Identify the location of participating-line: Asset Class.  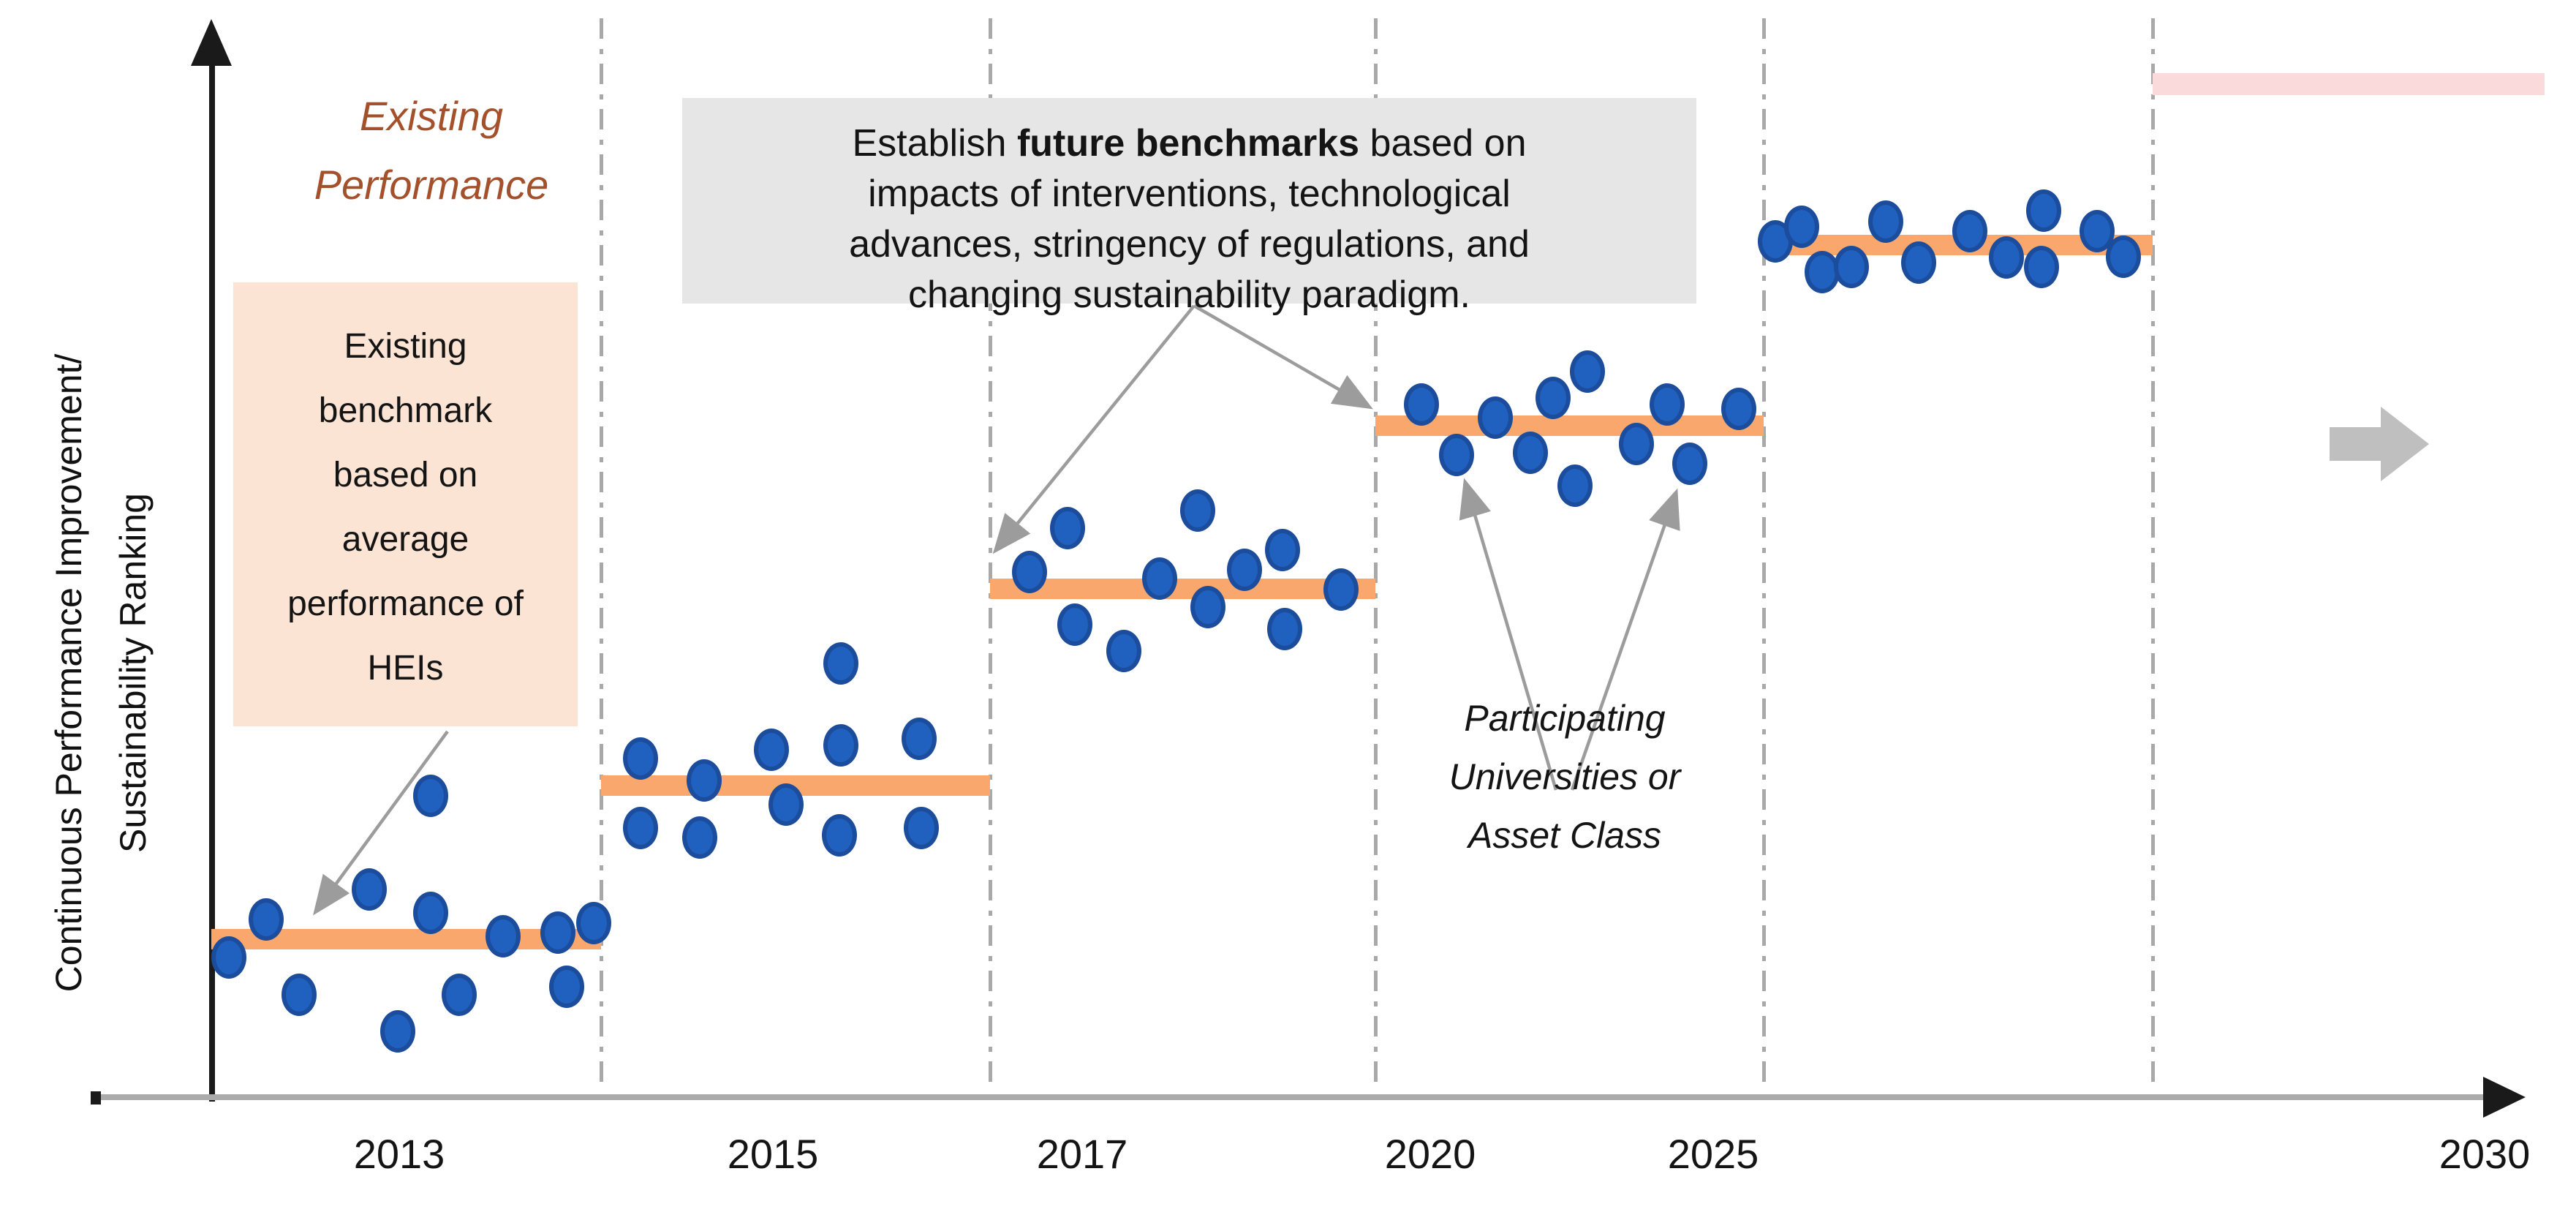
(1564, 836).